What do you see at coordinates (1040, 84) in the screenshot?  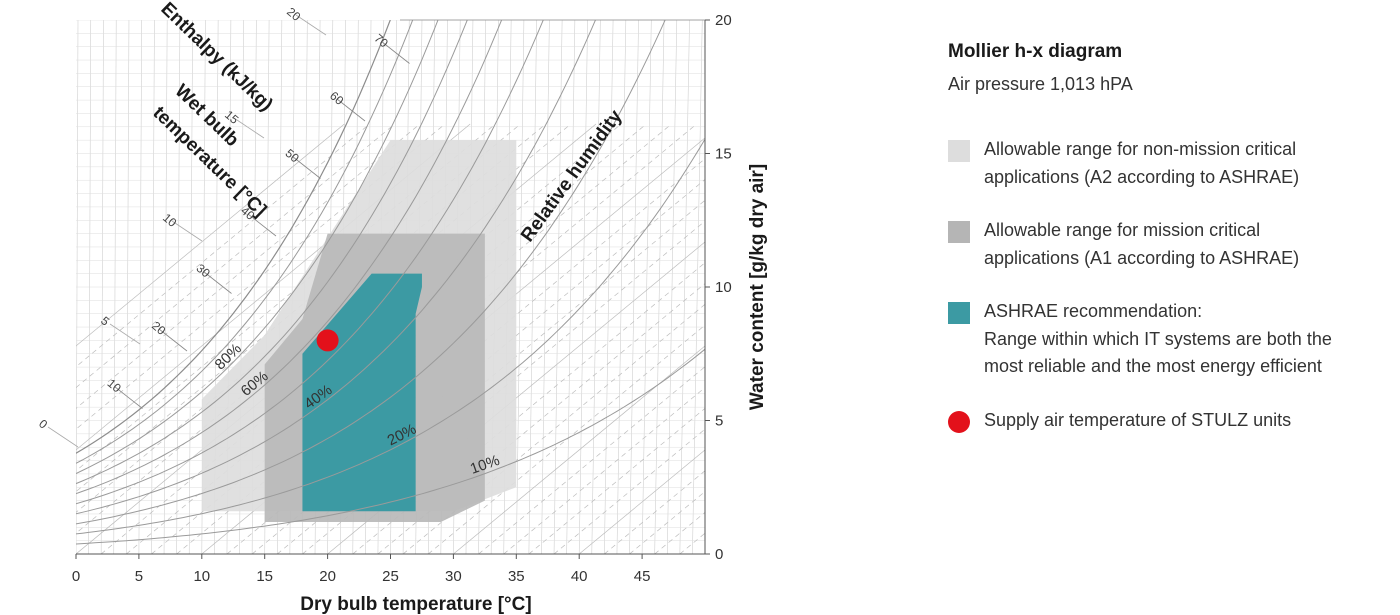 I see `legend-subtitle: Air pressure 1,013 hPA` at bounding box center [1040, 84].